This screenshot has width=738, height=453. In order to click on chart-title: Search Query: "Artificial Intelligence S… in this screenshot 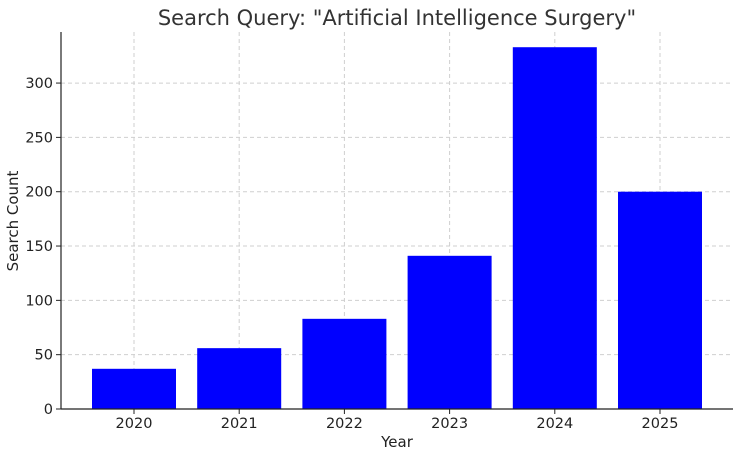, I will do `click(397, 18)`.